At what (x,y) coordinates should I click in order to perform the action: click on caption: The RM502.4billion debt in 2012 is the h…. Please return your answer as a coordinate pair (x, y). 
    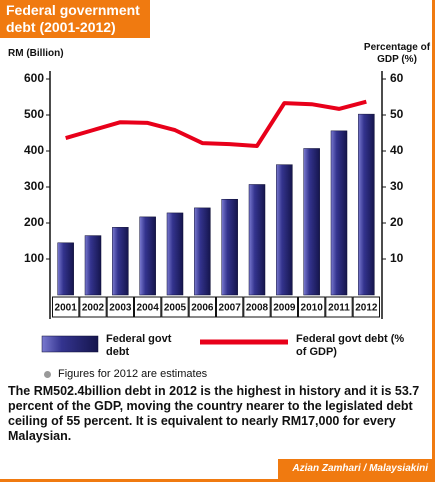
    Looking at the image, I should click on (214, 413).